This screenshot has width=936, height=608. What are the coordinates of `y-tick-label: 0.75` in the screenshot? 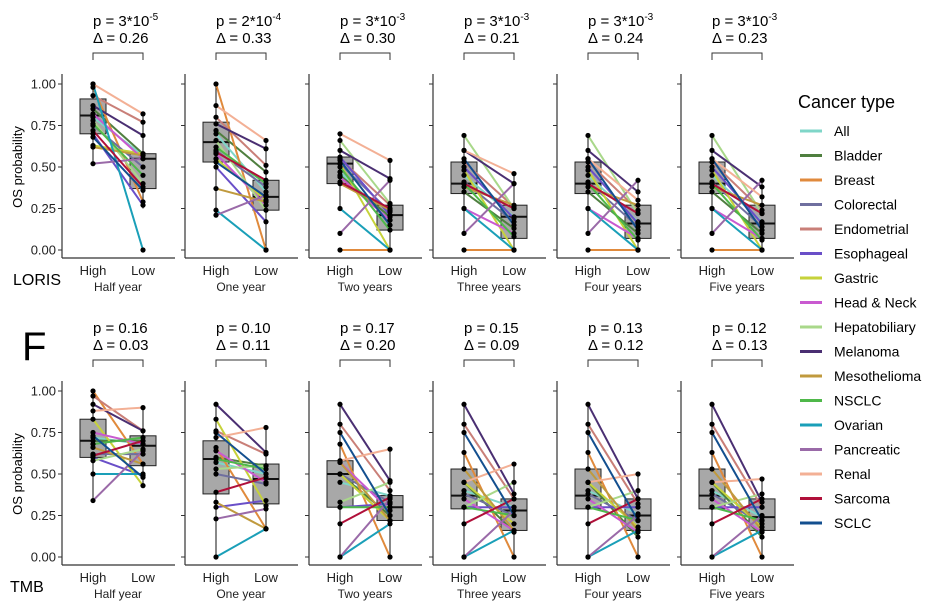 It's located at (43, 125).